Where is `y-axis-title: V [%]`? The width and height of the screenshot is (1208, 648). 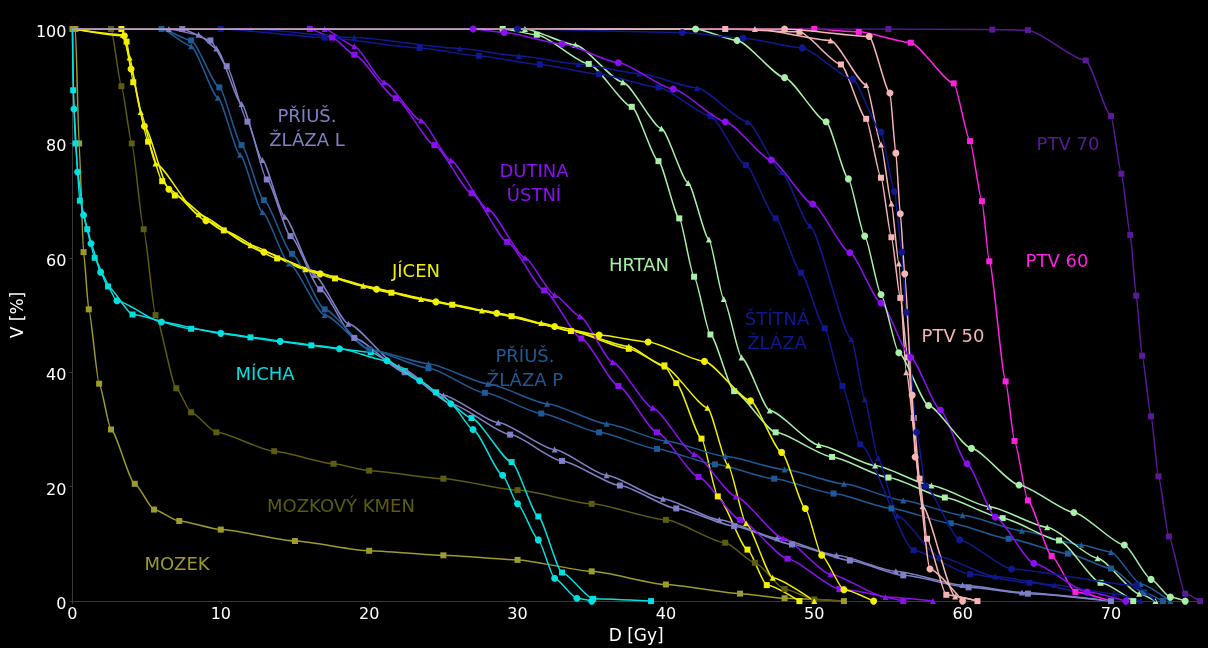 y-axis-title: V [%] is located at coordinates (16, 315).